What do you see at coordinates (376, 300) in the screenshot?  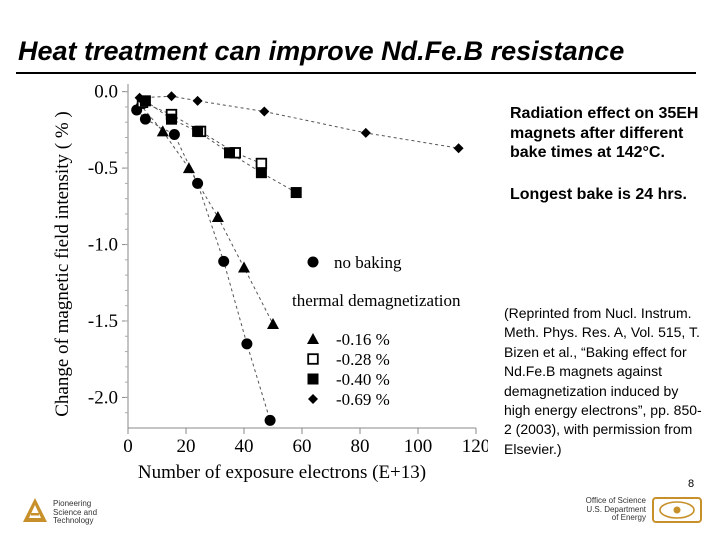 I see `legend-title: thermal demagnetization` at bounding box center [376, 300].